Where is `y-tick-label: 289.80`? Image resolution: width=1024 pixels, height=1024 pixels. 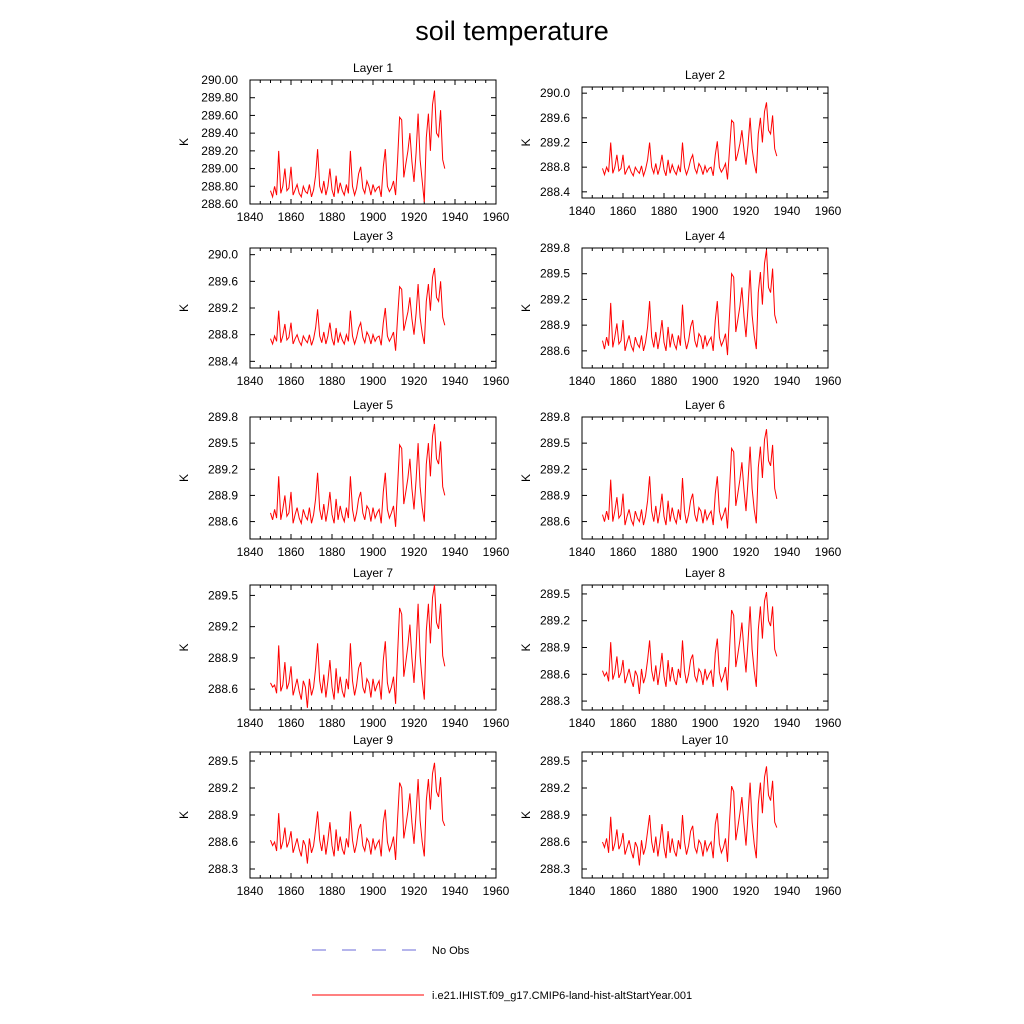 y-tick-label: 289.80 is located at coordinates (219, 98).